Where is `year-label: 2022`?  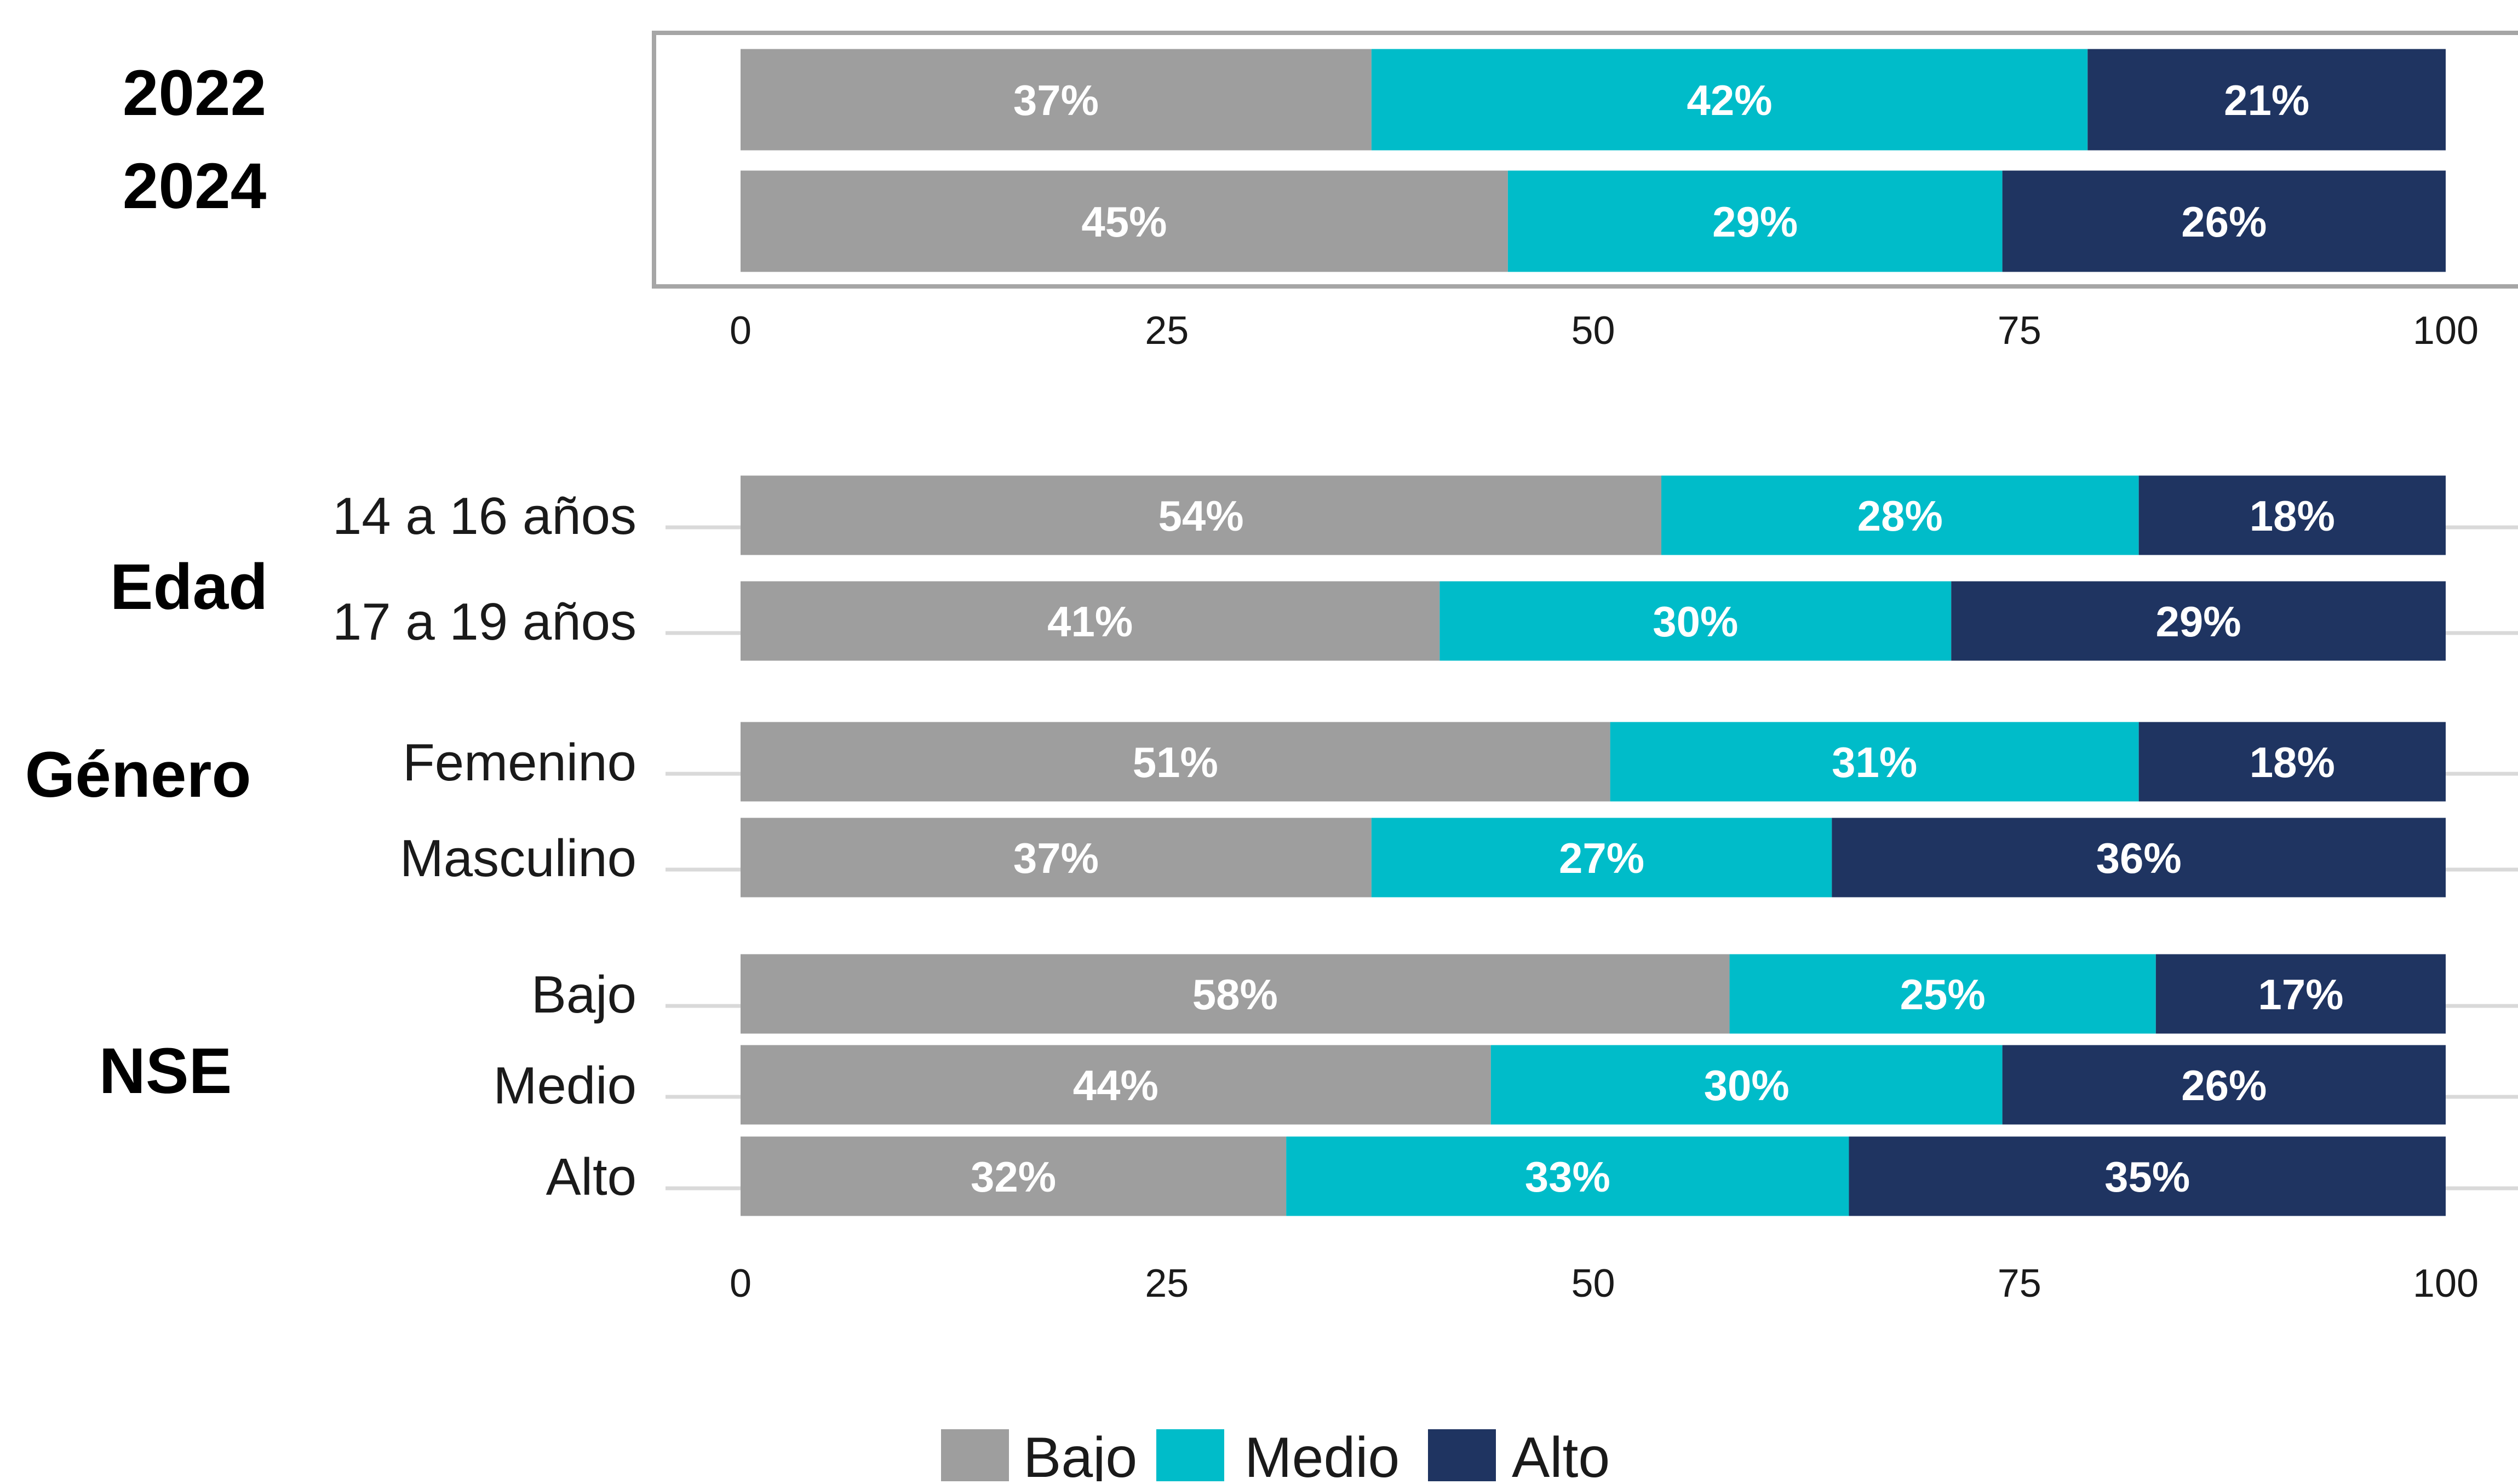
year-label: 2022 is located at coordinates (195, 93).